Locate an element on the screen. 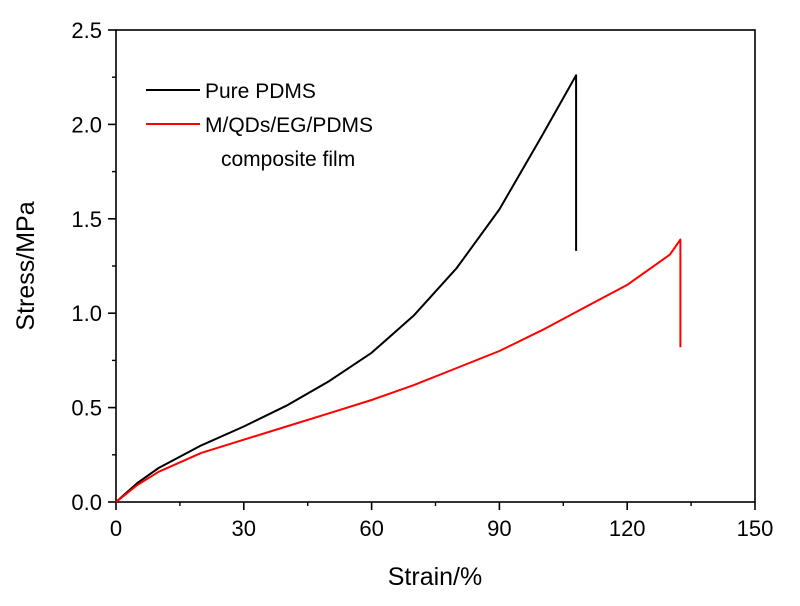 The width and height of the screenshot is (800, 606). y-axis-ticks: 0.0 0.5 1.0 1.5 2.0 2.5 is located at coordinates (93, 266).